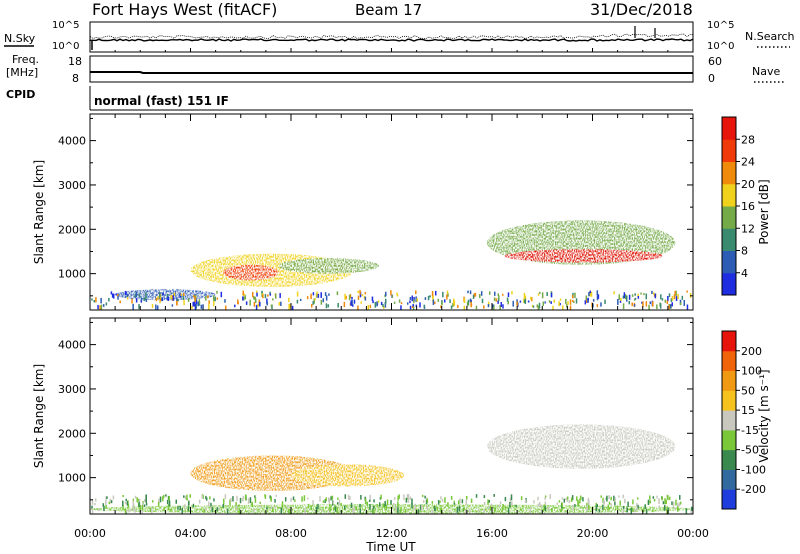 The image size is (800, 554). Describe the element at coordinates (25, 59) in the screenshot. I see `freq-label: Freq.` at that location.